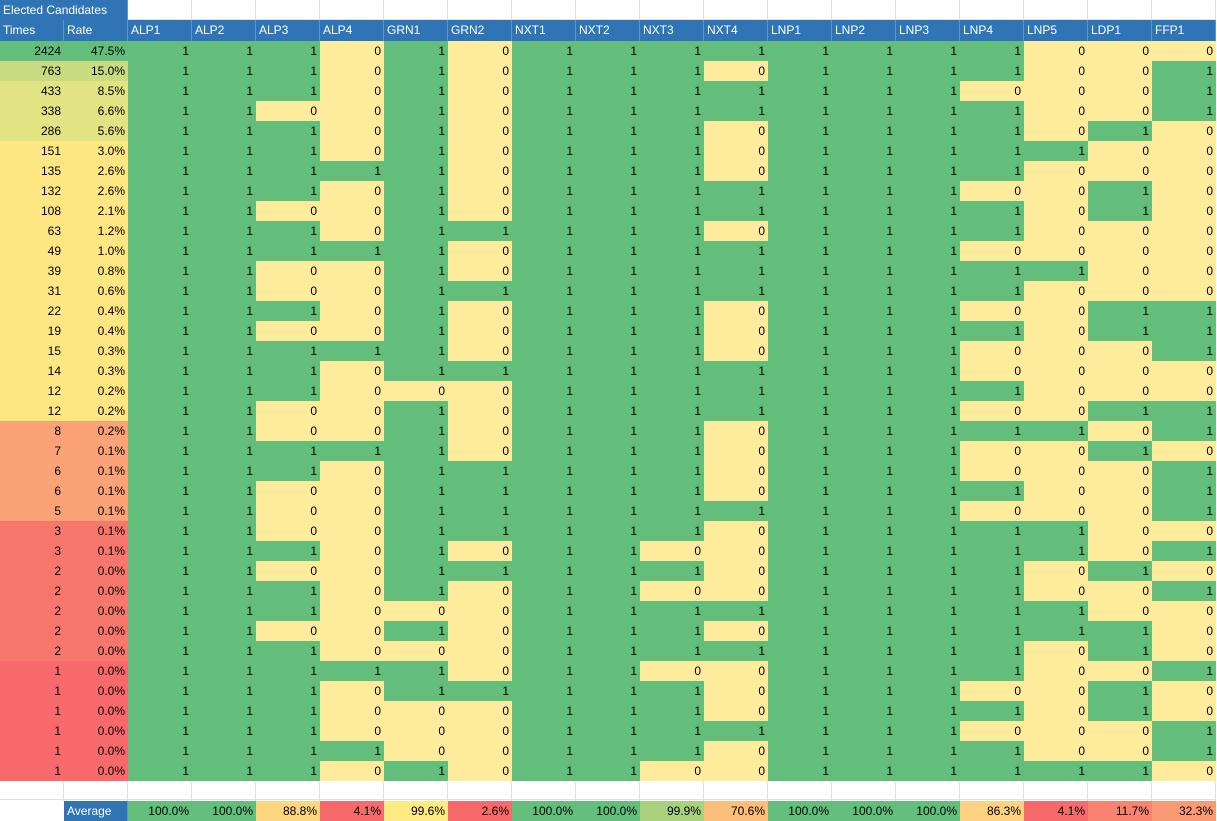 The height and width of the screenshot is (821, 1217). Describe the element at coordinates (32, 251) in the screenshot. I see `times-cell: 49` at that location.